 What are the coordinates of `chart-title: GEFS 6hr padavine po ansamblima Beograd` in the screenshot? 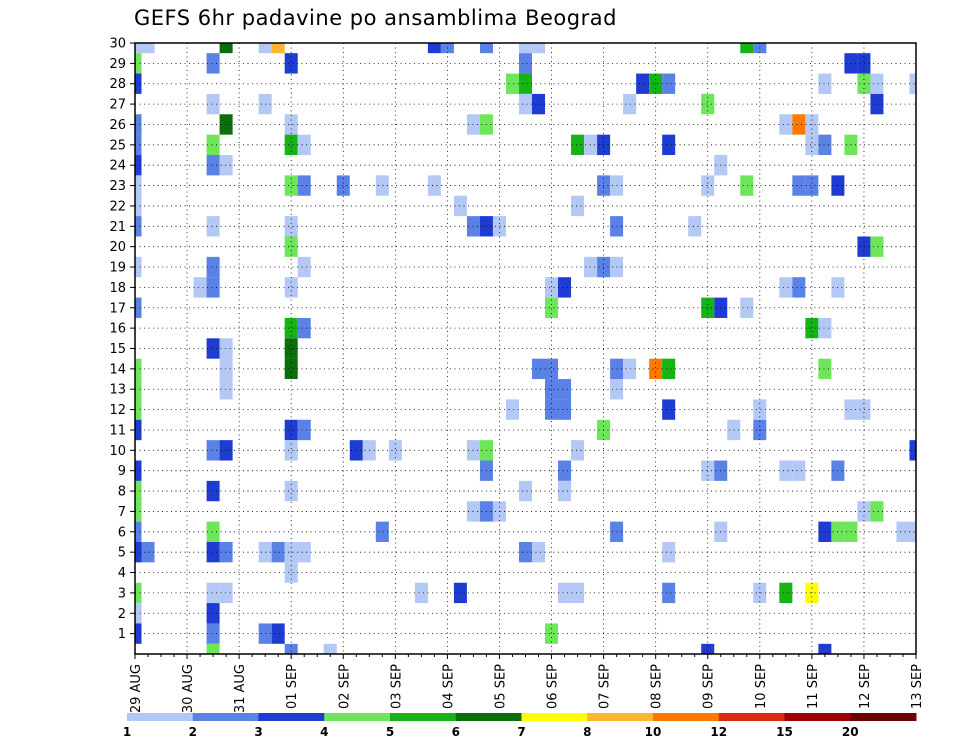 It's located at (375, 18).